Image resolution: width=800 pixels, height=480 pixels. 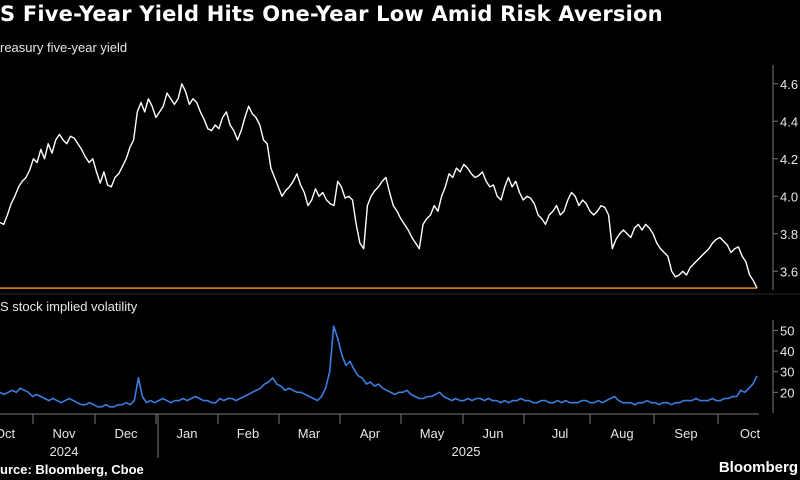 I want to click on x-year-label: 2024, so click(x=64, y=451).